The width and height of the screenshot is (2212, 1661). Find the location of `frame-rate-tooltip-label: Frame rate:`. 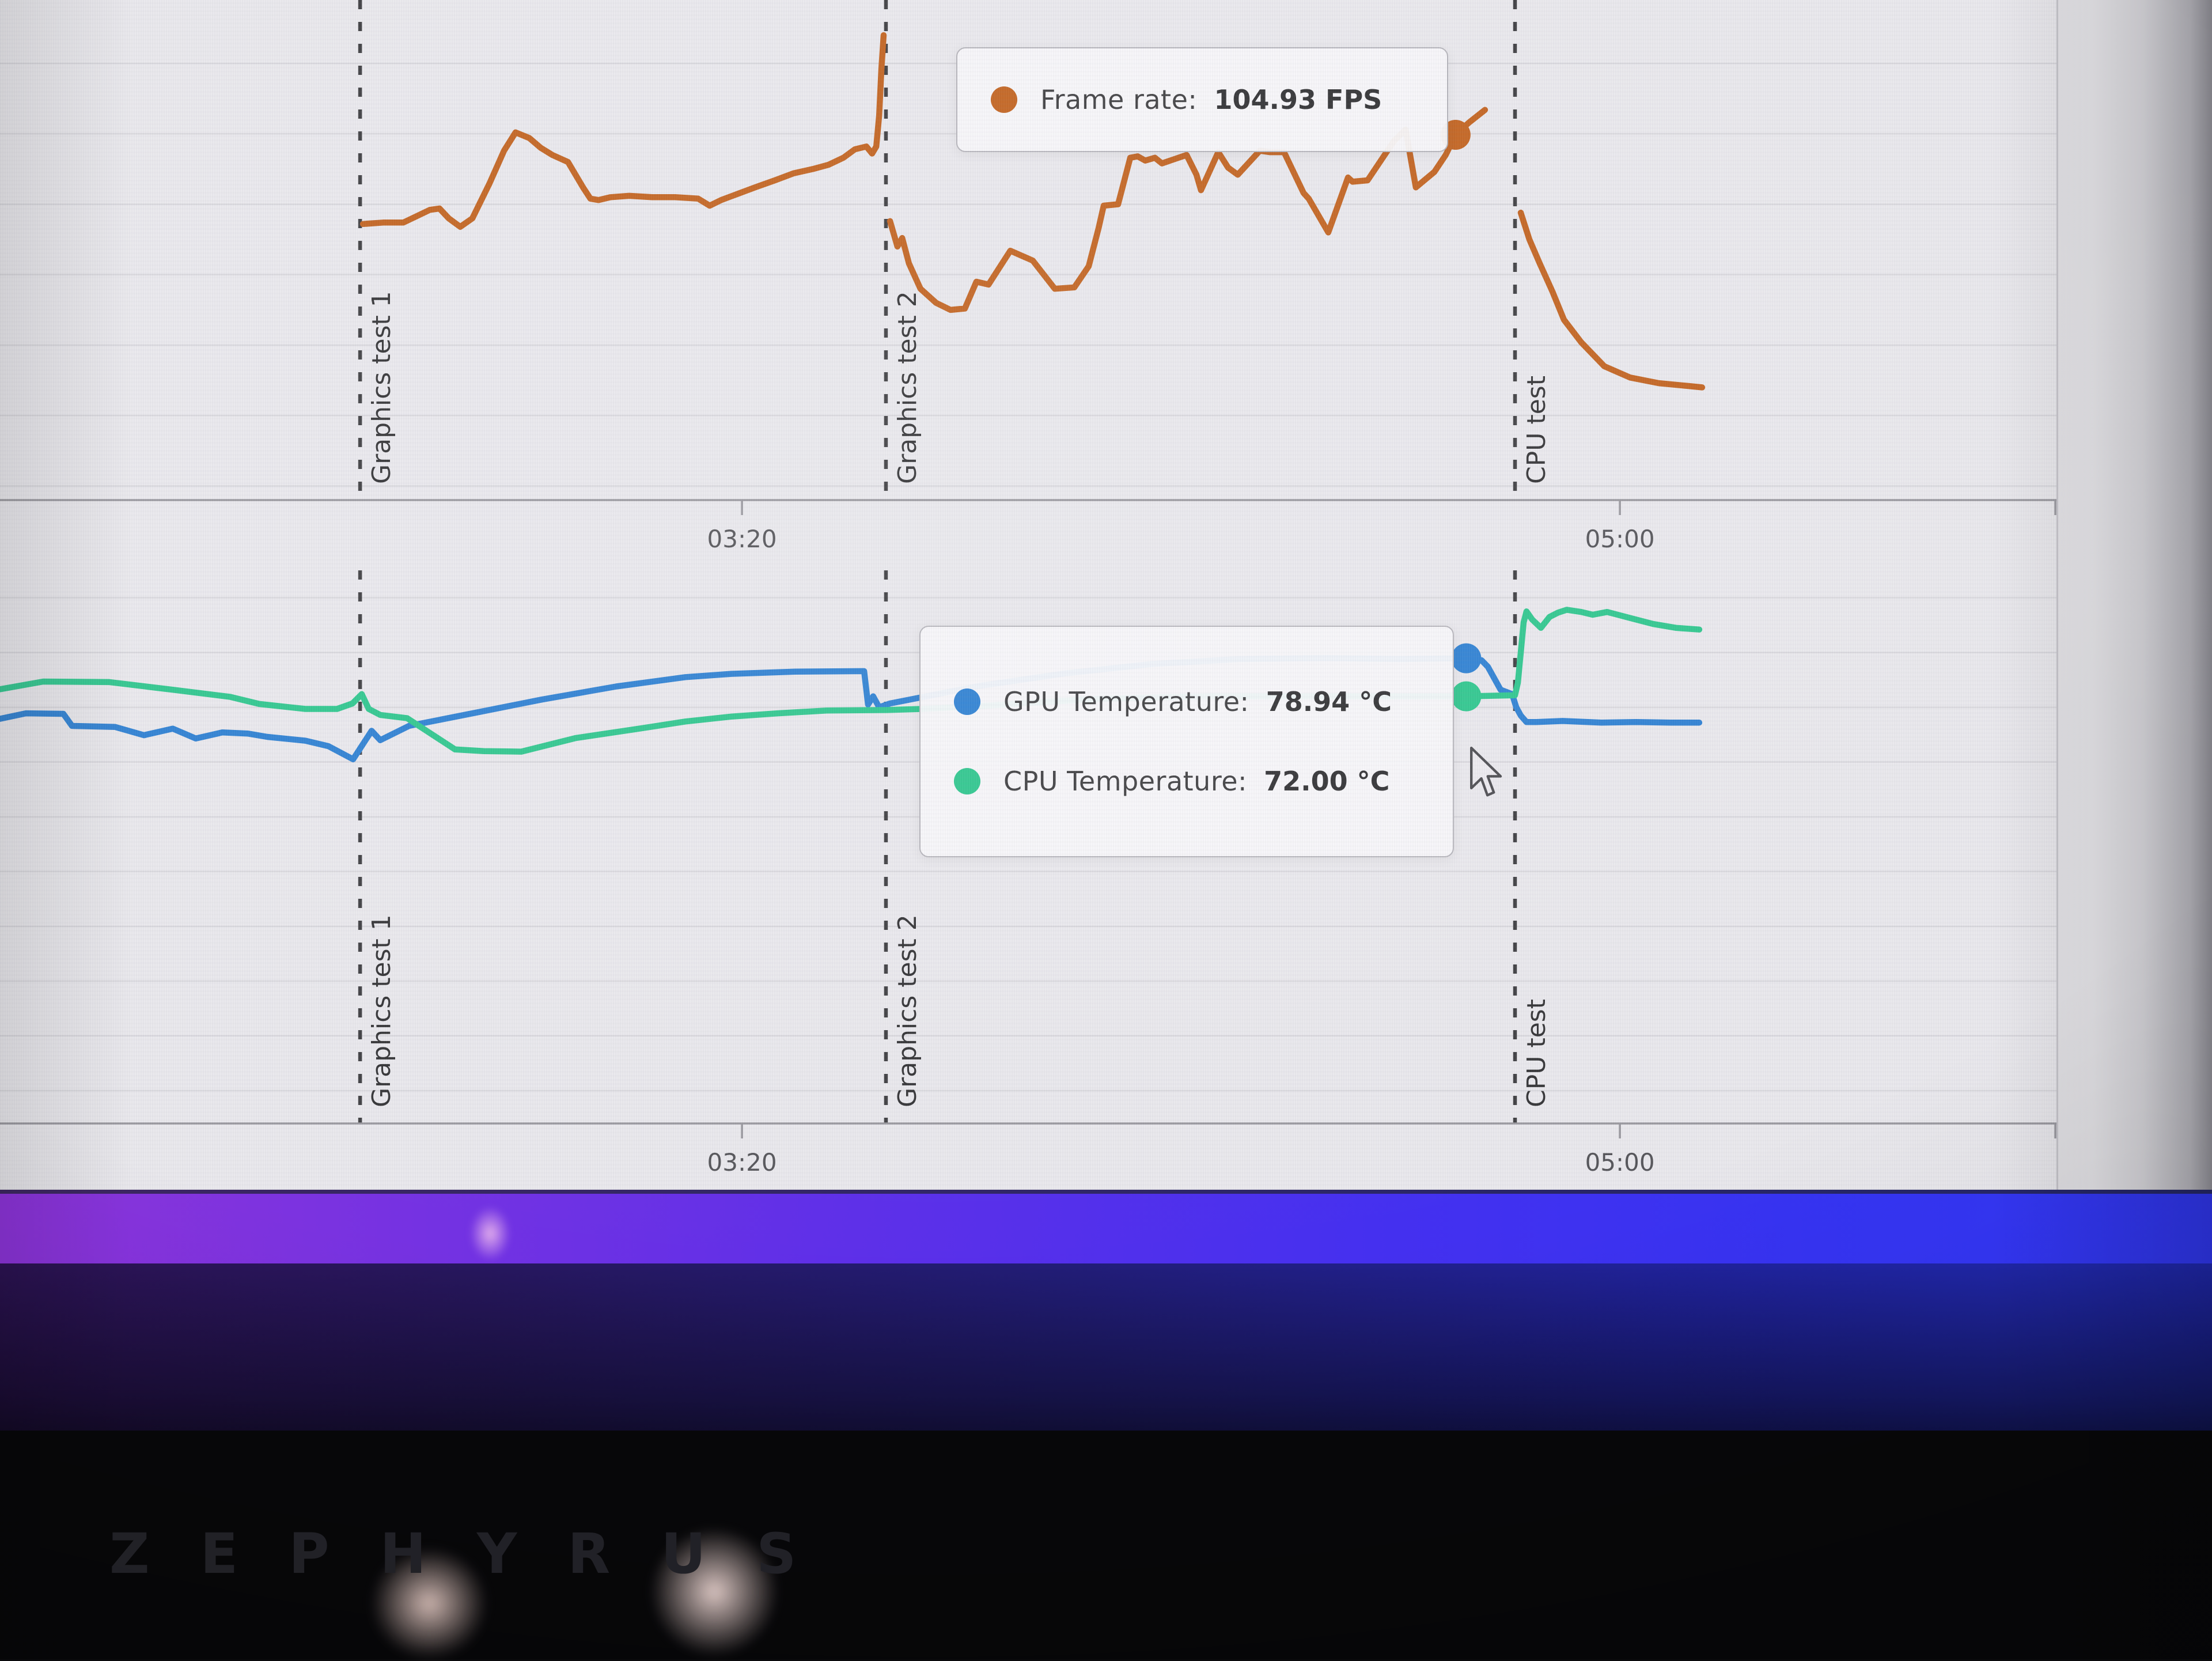

frame-rate-tooltip-label: Frame rate: is located at coordinates (1123, 99).